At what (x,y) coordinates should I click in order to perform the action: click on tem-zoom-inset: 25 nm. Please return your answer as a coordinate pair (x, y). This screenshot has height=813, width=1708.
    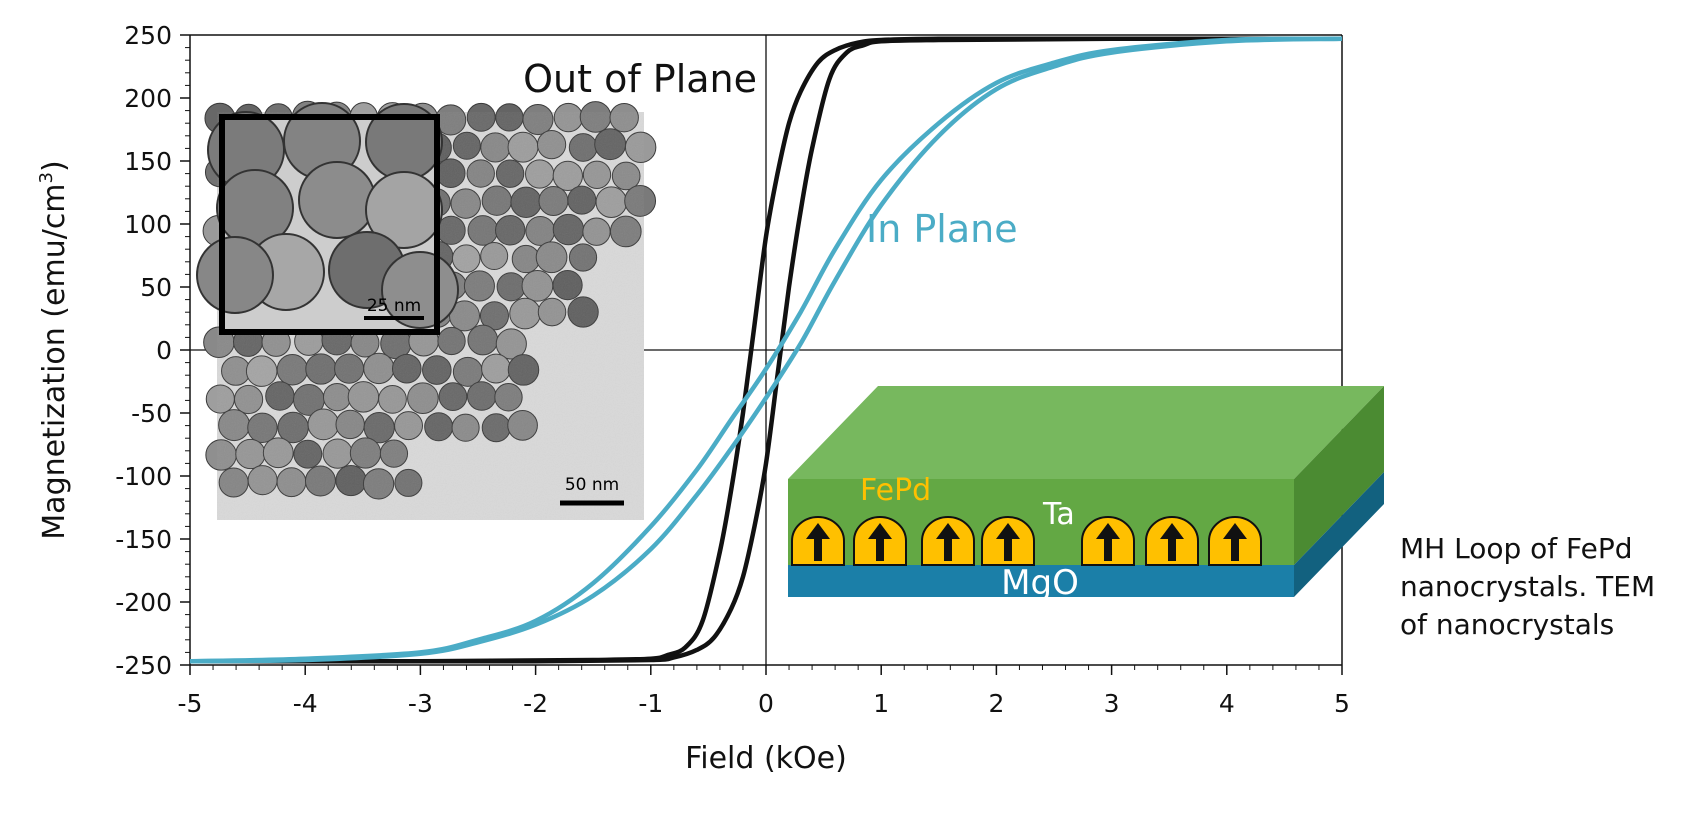
    Looking at the image, I should click on (327, 218).